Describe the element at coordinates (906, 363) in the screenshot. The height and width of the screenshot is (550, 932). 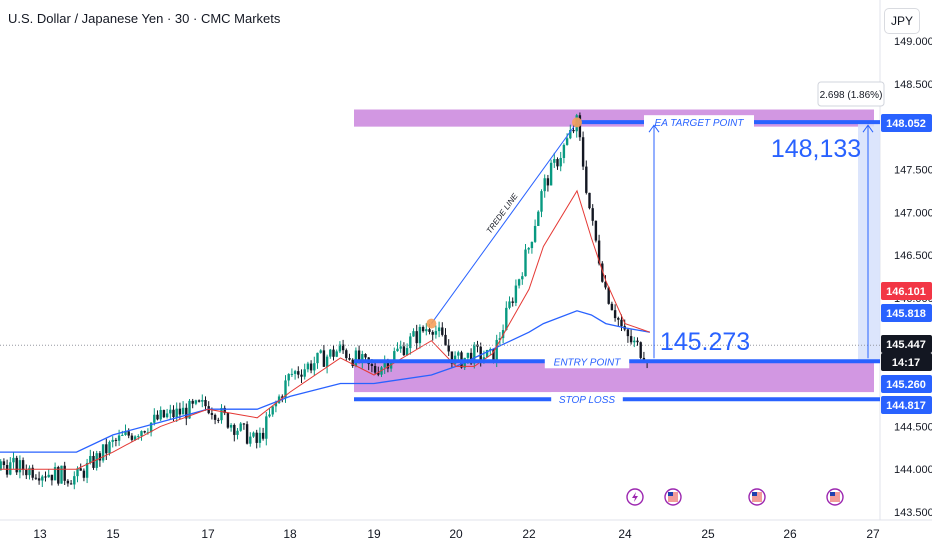
I see `price-badge-label: 14:17` at that location.